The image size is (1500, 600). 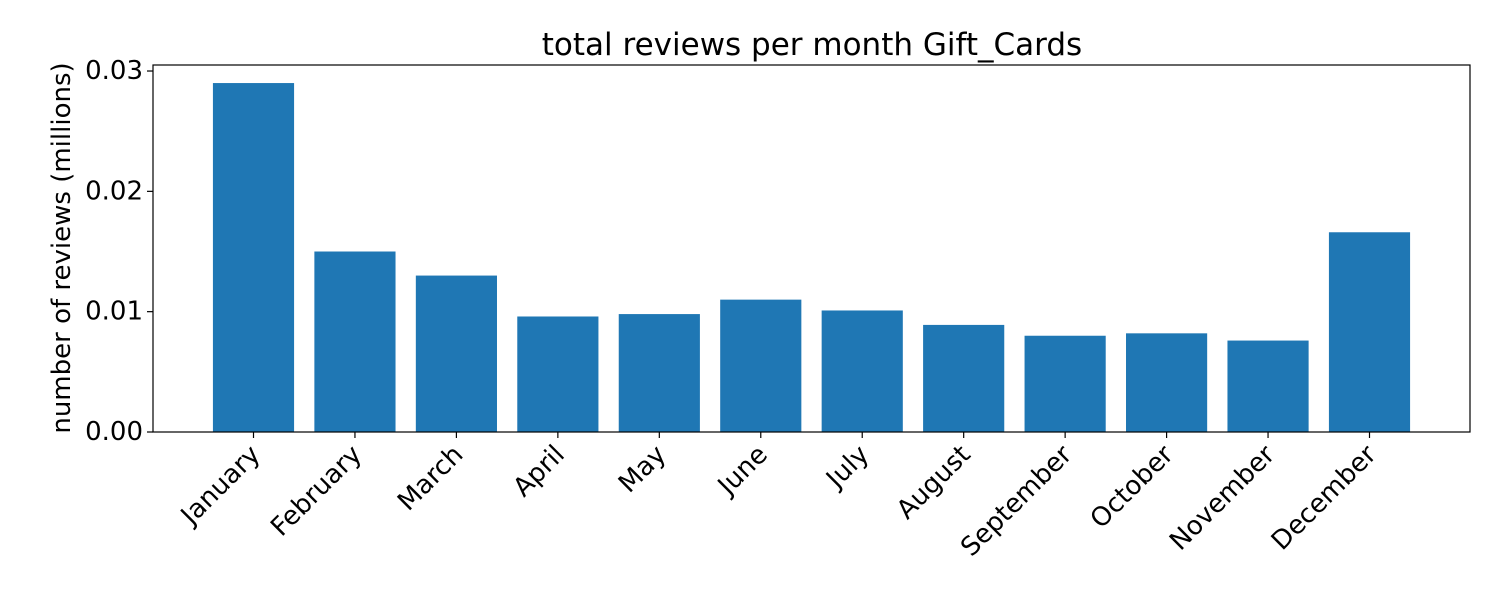 What do you see at coordinates (114, 71) in the screenshot?
I see `y-tick-label: 0.03` at bounding box center [114, 71].